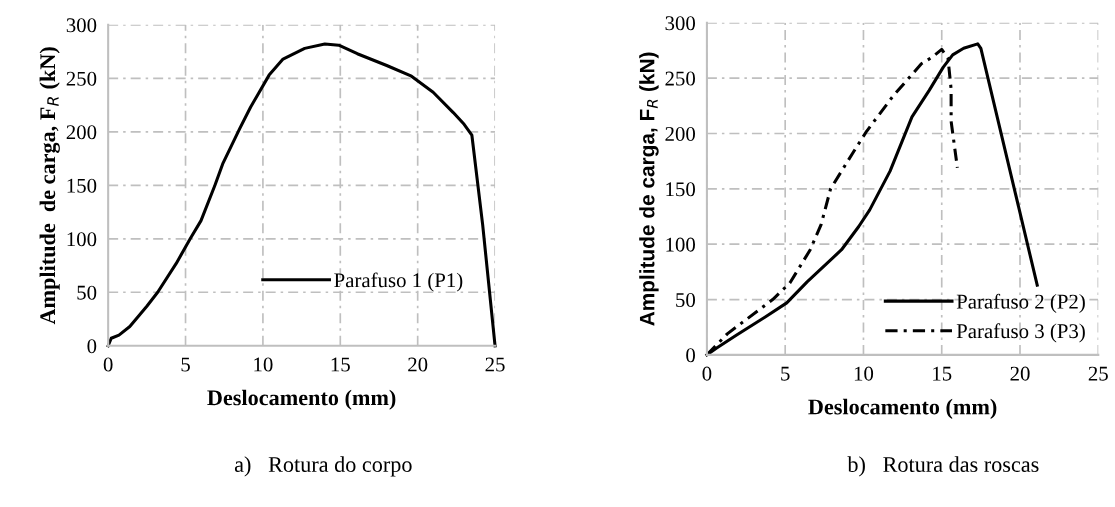 This screenshot has width=1115, height=507. Describe the element at coordinates (1020, 333) in the screenshot. I see `legend-label: Parafuso 3 (P3)` at that location.